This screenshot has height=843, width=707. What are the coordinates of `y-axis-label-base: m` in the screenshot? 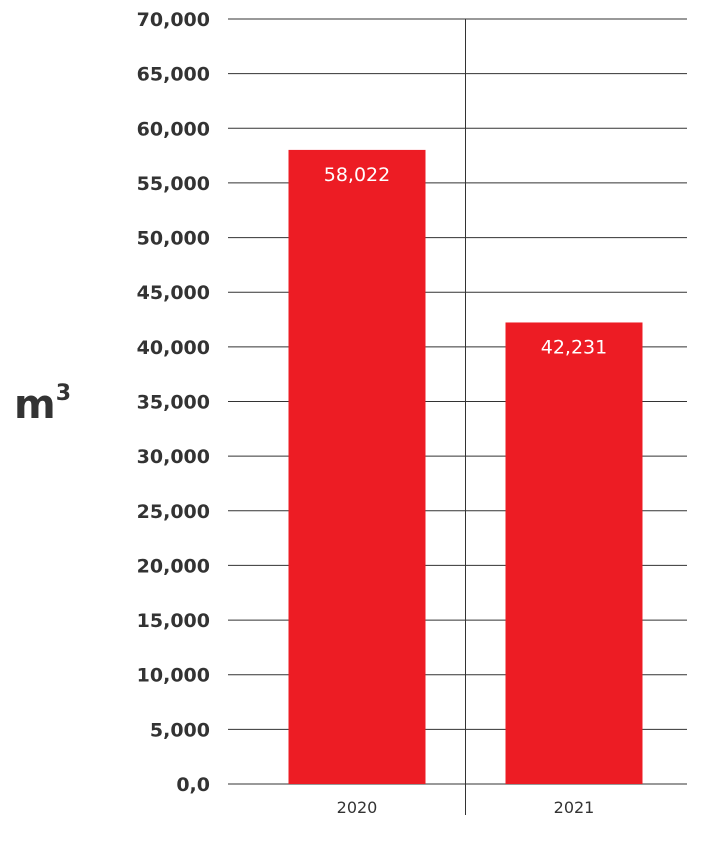 It's located at (35, 405).